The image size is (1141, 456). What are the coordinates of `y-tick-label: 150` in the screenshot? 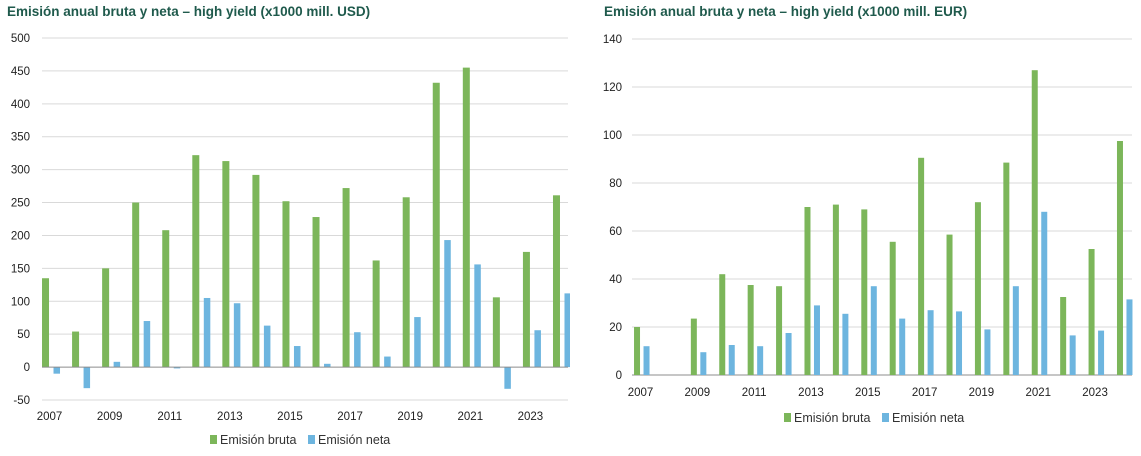 It's located at (20, 269).